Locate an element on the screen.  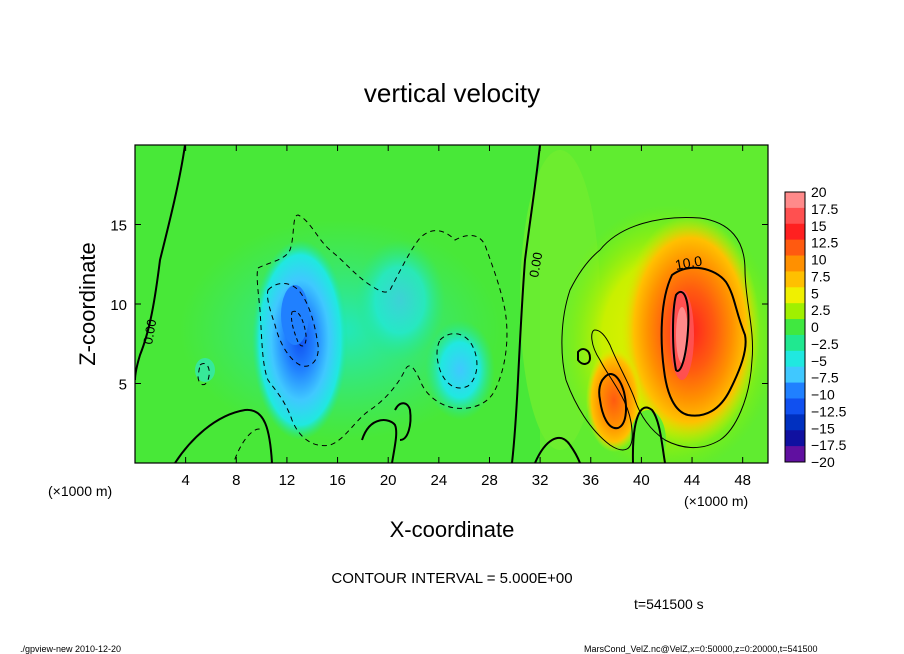
colorbar-label: −7.5 is located at coordinates (825, 378).